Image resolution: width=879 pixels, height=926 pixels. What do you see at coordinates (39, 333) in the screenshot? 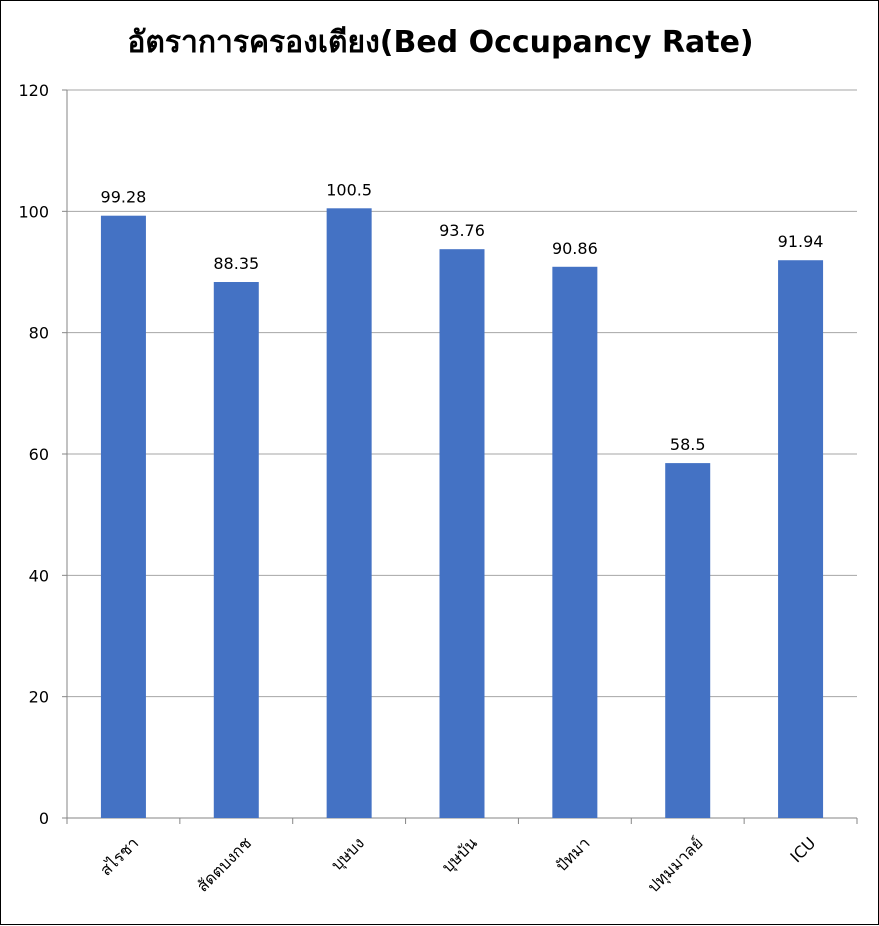
I see `y-tick-label: 80` at bounding box center [39, 333].